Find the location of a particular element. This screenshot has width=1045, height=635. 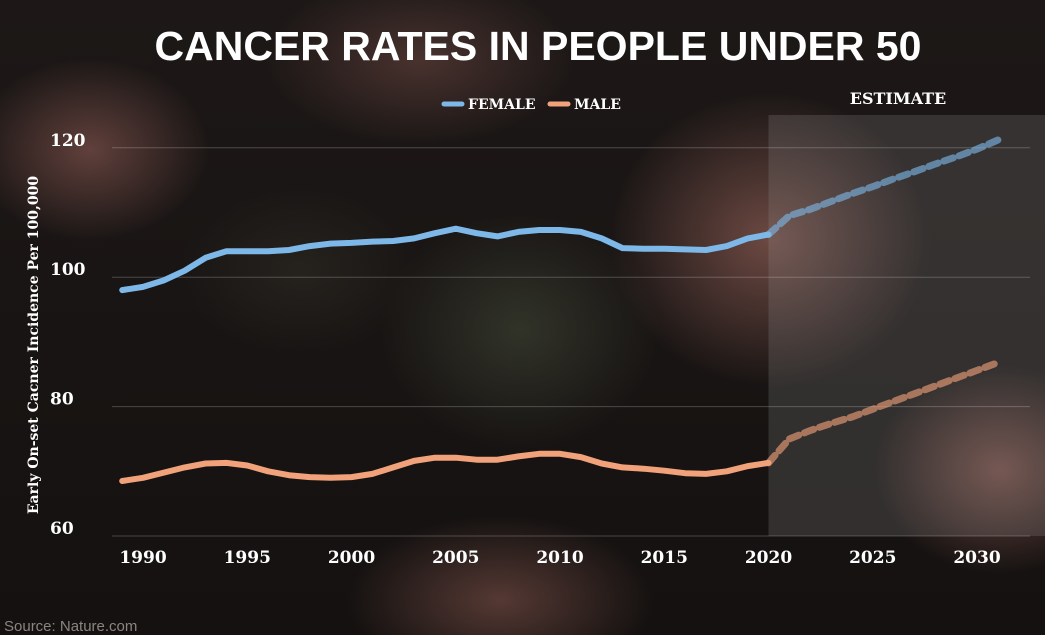

legend: FEMALE MALE is located at coordinates (531, 105).